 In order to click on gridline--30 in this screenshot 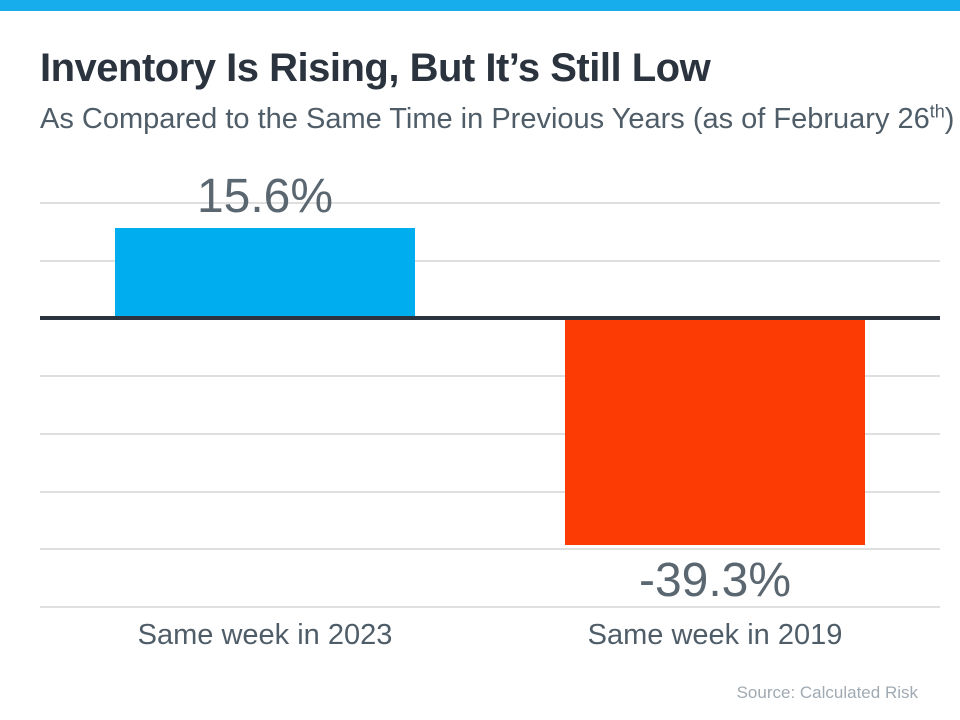, I will do `click(490, 491)`.